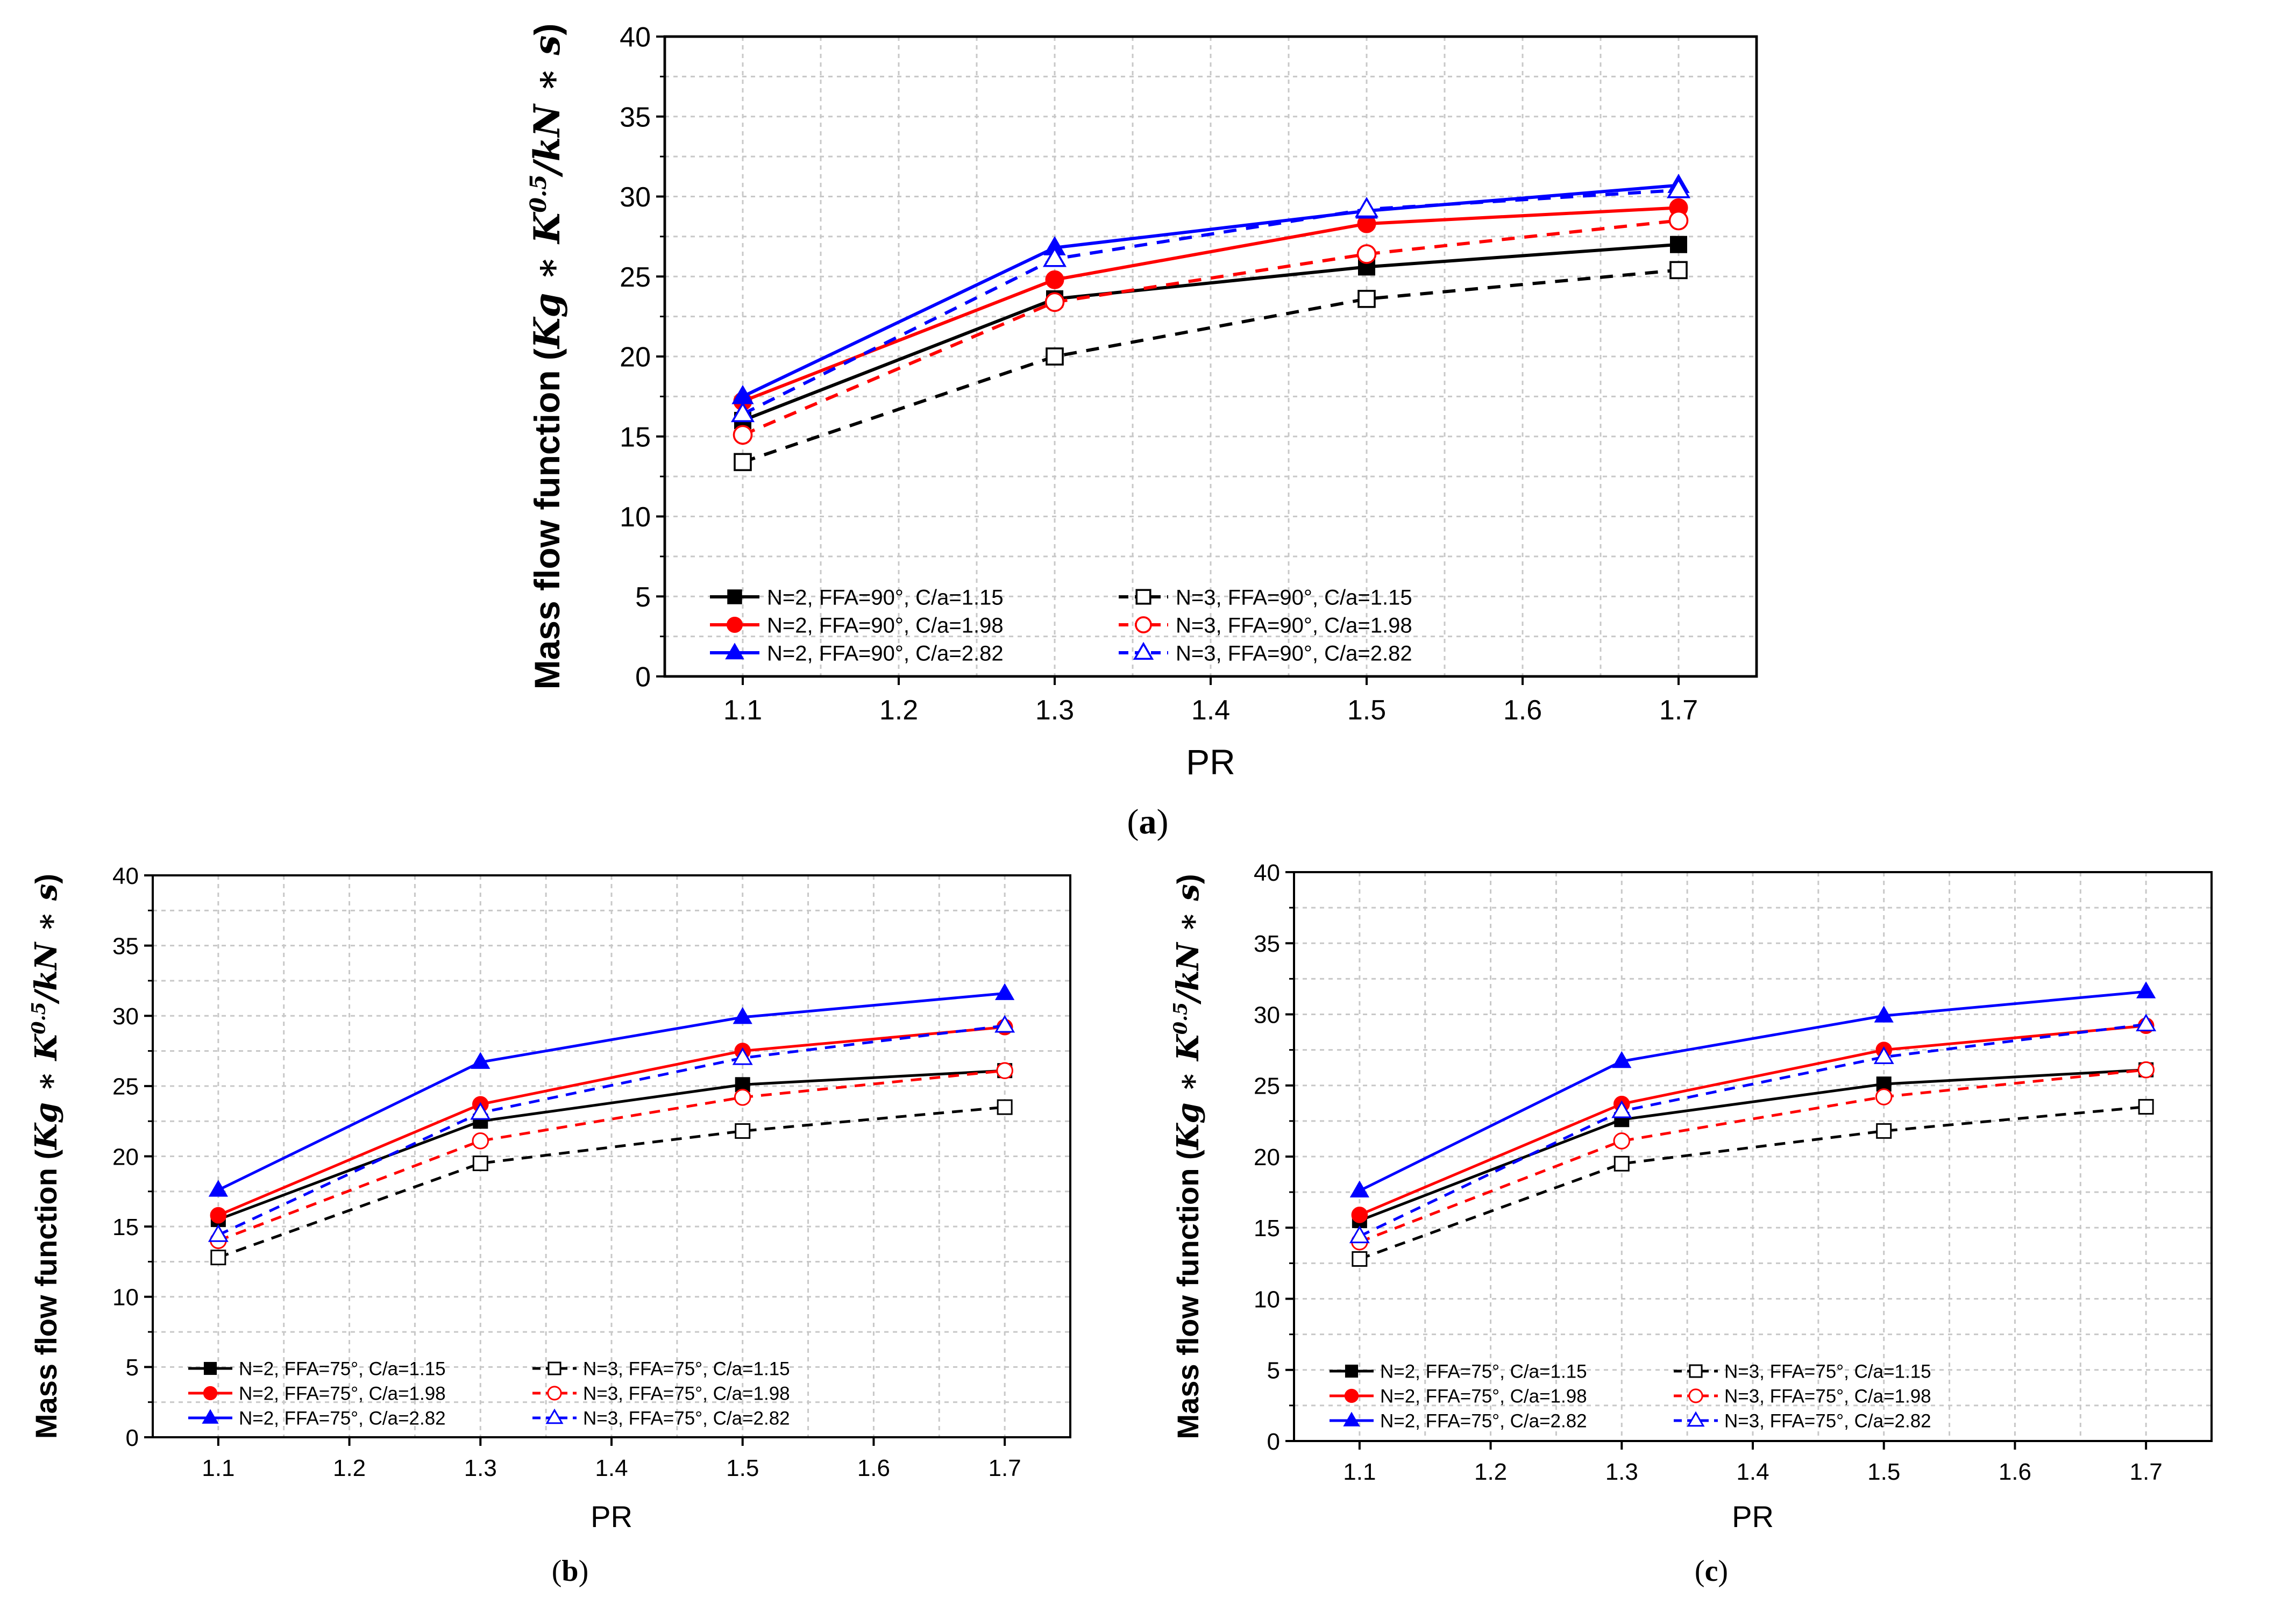 The image size is (2296, 1612). Describe the element at coordinates (1484, 1371) in the screenshot. I see `legend-label: N=2, FFA=75°, C/a=1.15` at that location.